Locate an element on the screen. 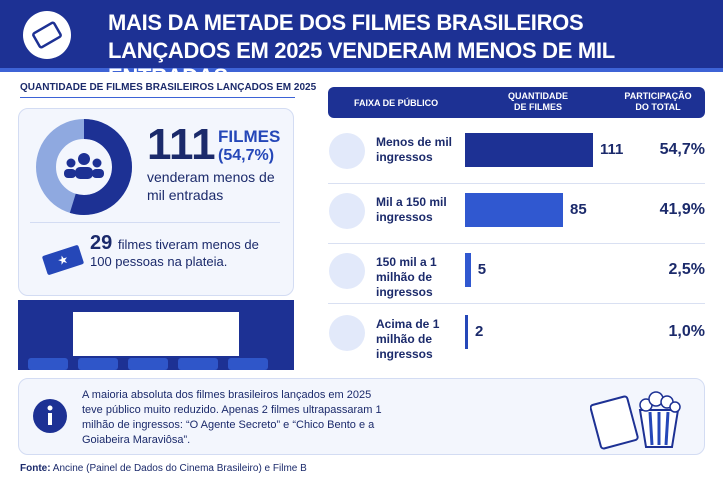 The height and width of the screenshot is (482, 723). ticket-icon is located at coordinates (47, 35).